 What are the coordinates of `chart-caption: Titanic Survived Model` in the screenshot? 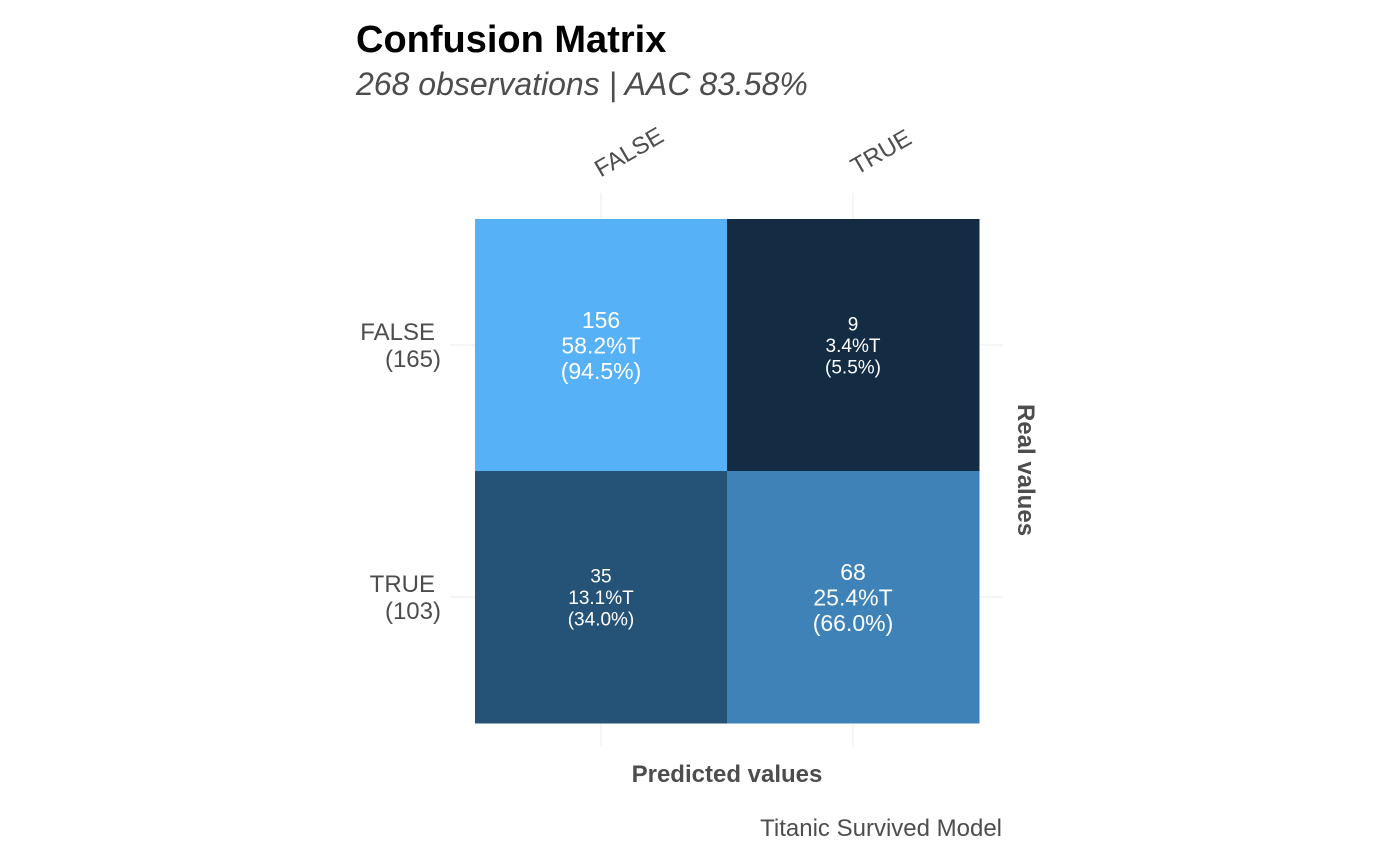 It's located at (881, 828).